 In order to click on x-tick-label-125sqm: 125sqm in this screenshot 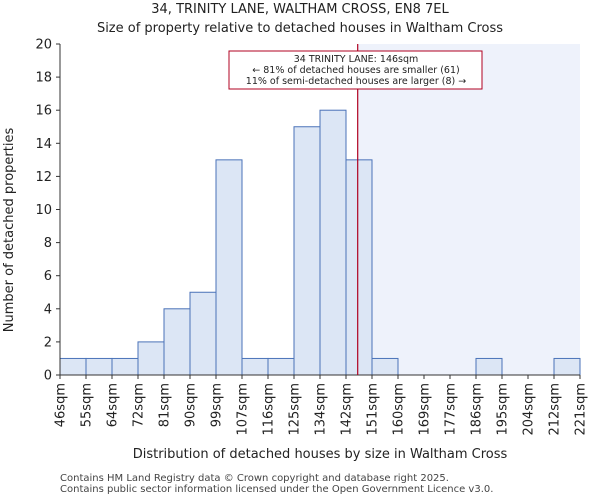, I will do `click(295, 409)`.